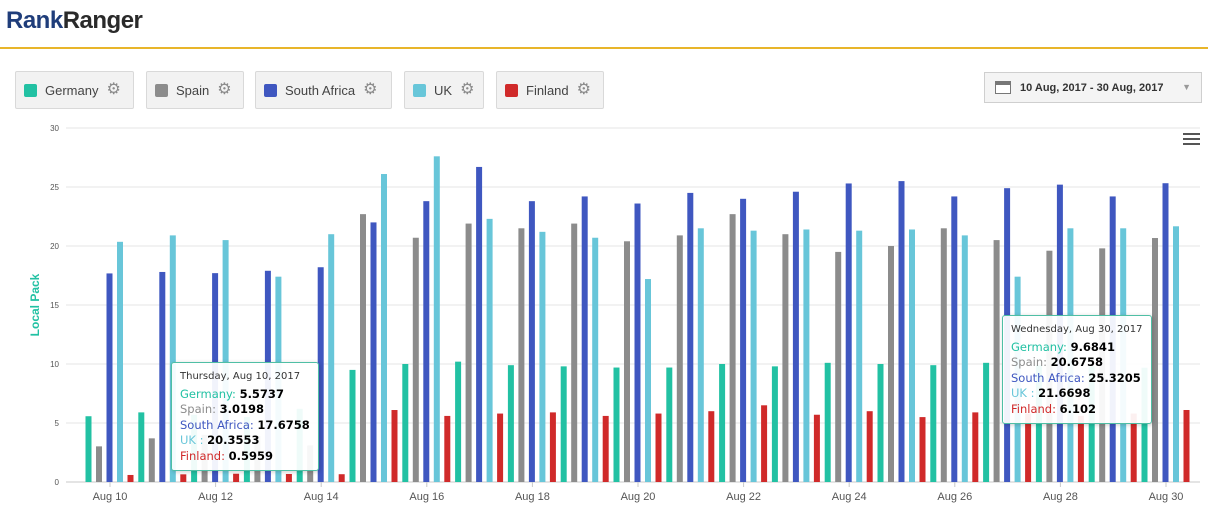 Image resolution: width=1208 pixels, height=510 pixels. I want to click on legend-chip-uk: UK ⚙, so click(444, 90).